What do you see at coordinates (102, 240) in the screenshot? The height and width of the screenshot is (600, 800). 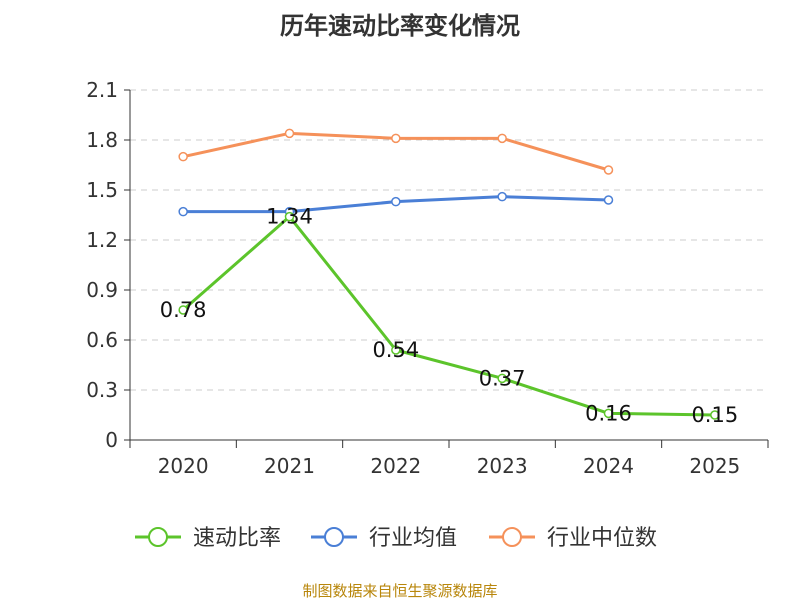 I see `y-tick-label: 1.2` at bounding box center [102, 240].